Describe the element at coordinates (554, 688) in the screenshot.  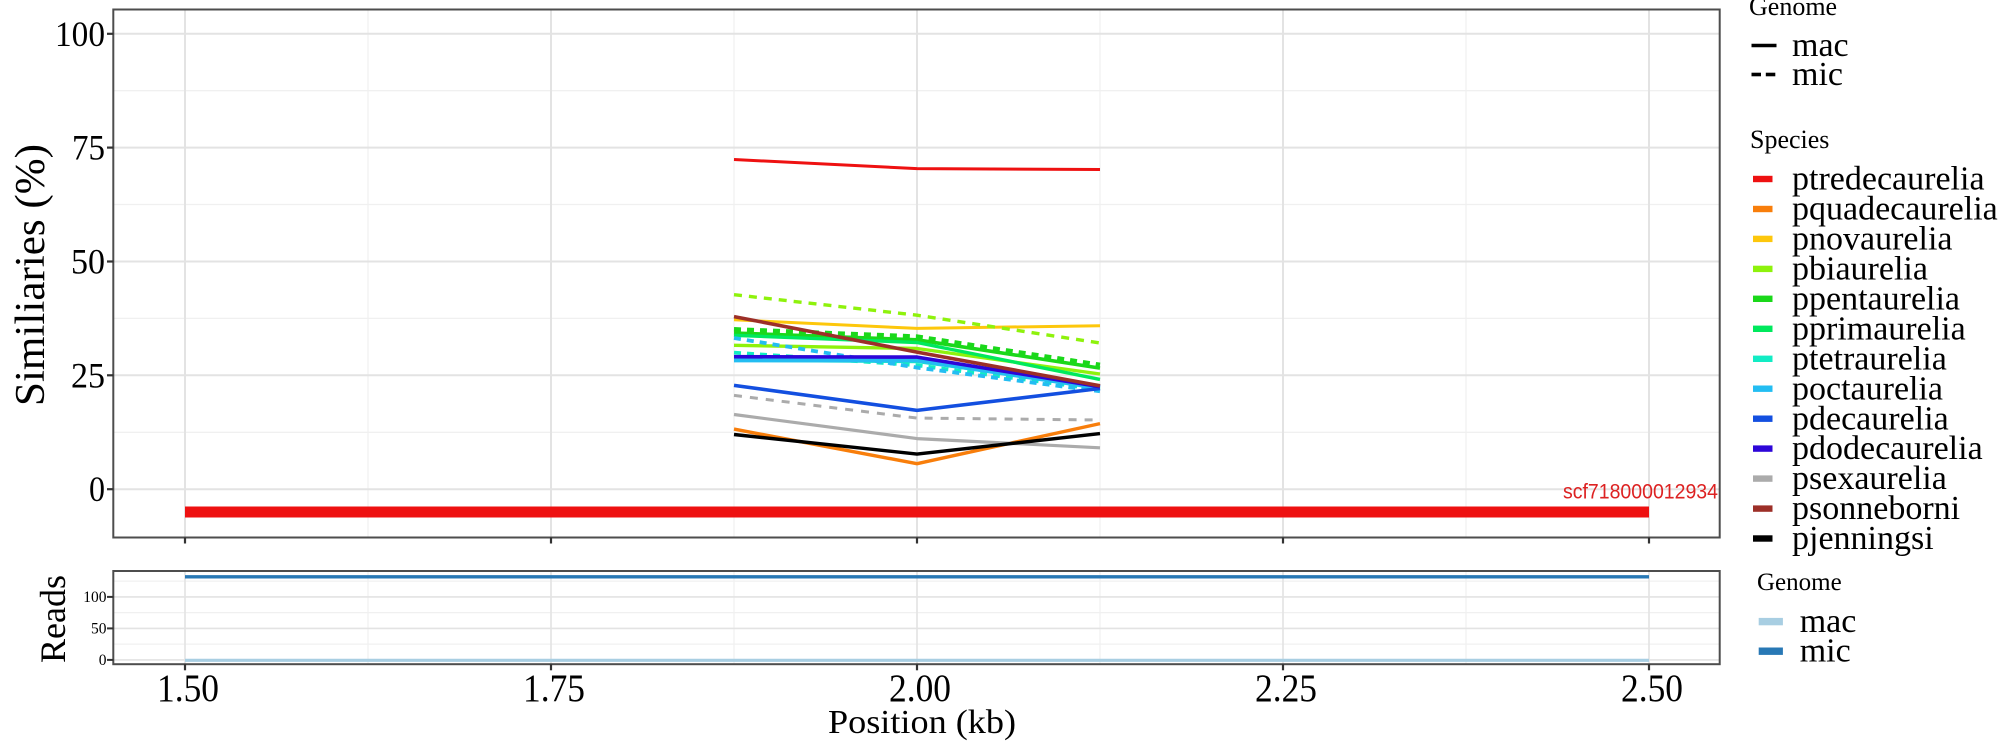
I see `svg-text: 1.75` at that location.